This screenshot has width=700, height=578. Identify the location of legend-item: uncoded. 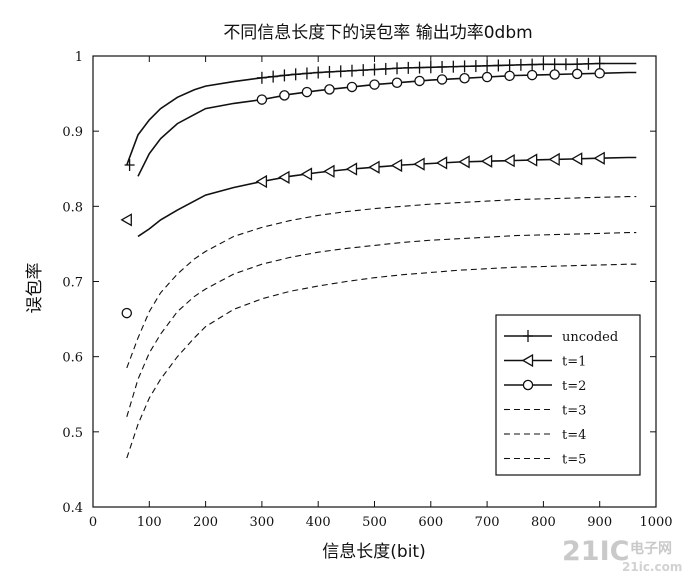
(561, 337).